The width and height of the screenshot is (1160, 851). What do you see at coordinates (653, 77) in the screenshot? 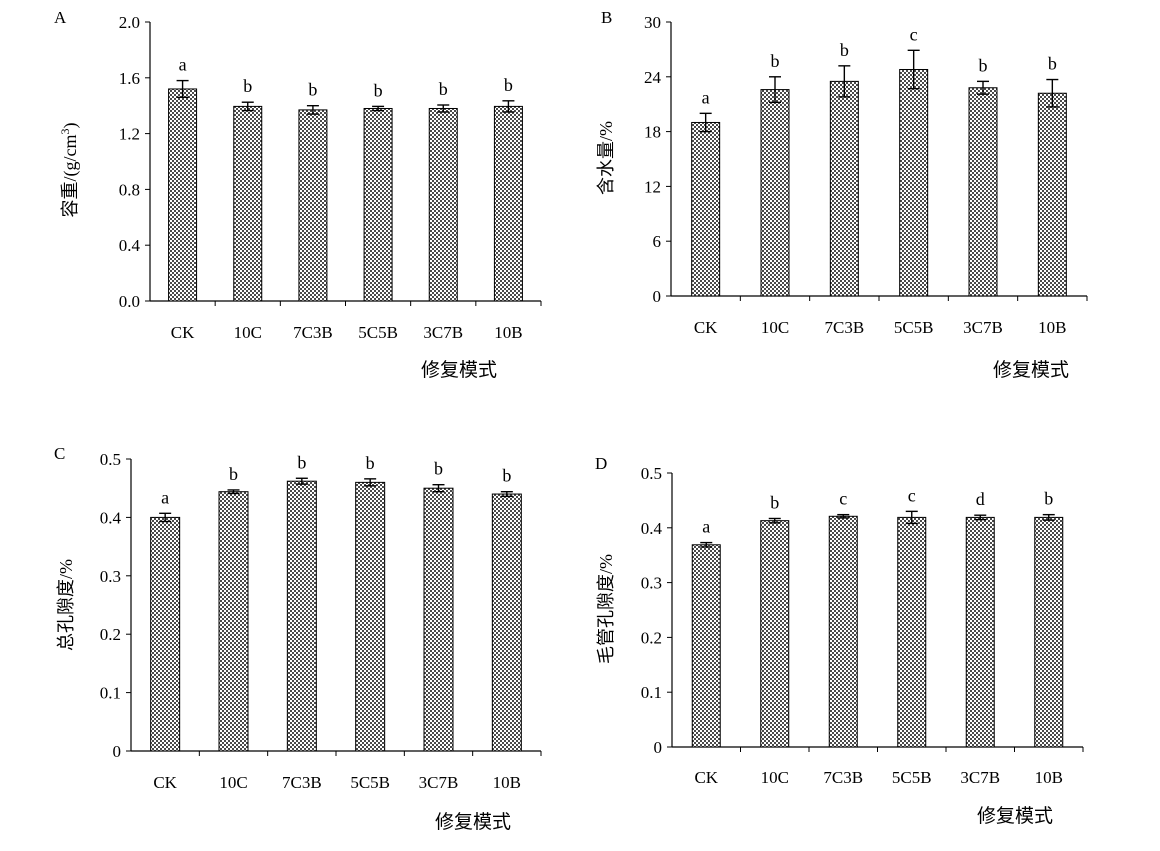
I see `y-tick-label: 24` at bounding box center [653, 77].